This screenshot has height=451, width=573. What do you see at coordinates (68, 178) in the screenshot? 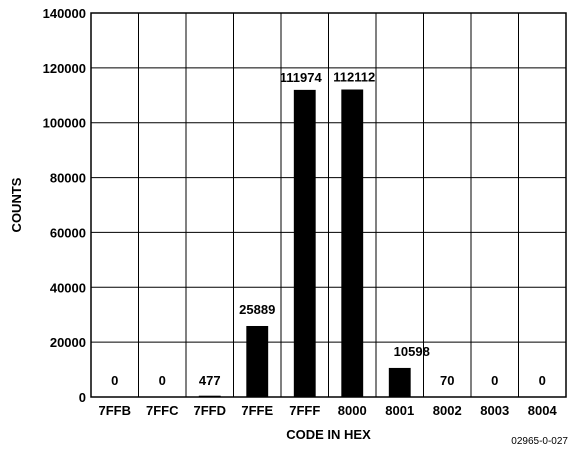
I see `y-tick-label: 80000` at bounding box center [68, 178].